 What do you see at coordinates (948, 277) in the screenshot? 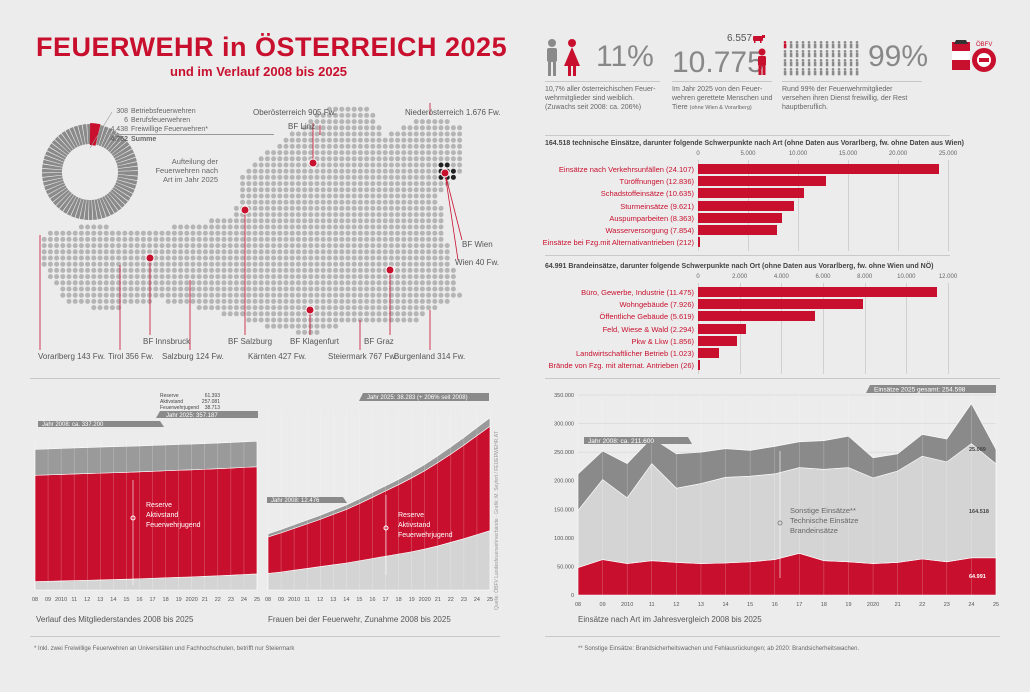
I see `tick-label: 12.000` at bounding box center [948, 277].